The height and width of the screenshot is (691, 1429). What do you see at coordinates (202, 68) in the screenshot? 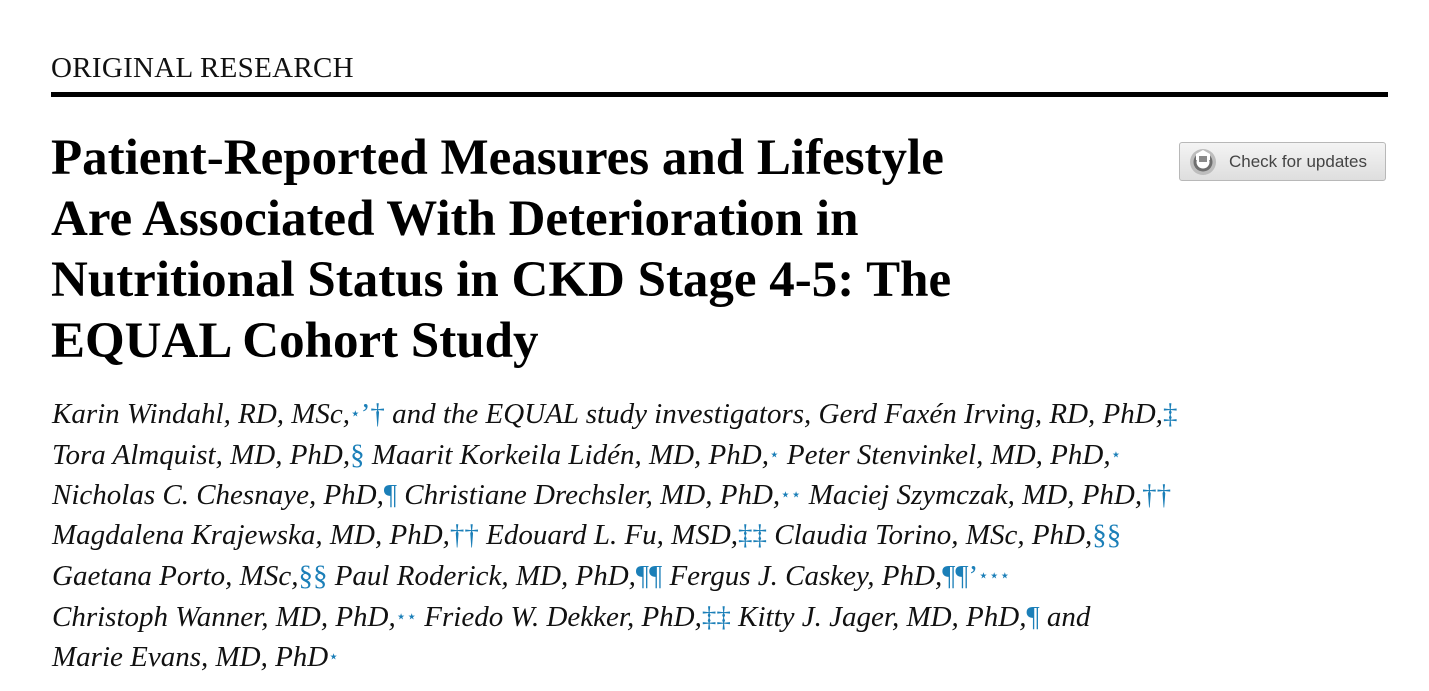
I see `section-label: ORIGINAL RESEARCH` at bounding box center [202, 68].